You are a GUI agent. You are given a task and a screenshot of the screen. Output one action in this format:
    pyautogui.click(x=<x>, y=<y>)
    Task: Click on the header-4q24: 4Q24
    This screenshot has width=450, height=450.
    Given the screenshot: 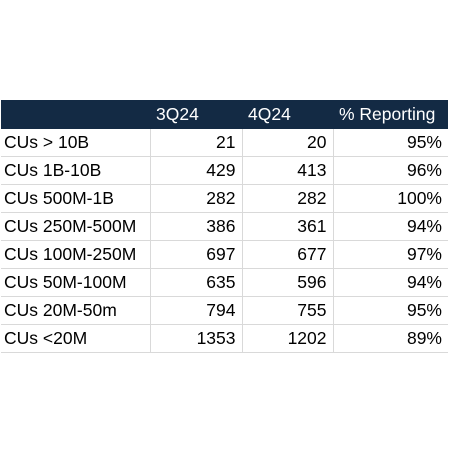 What is the action you would take?
    pyautogui.click(x=269, y=114)
    